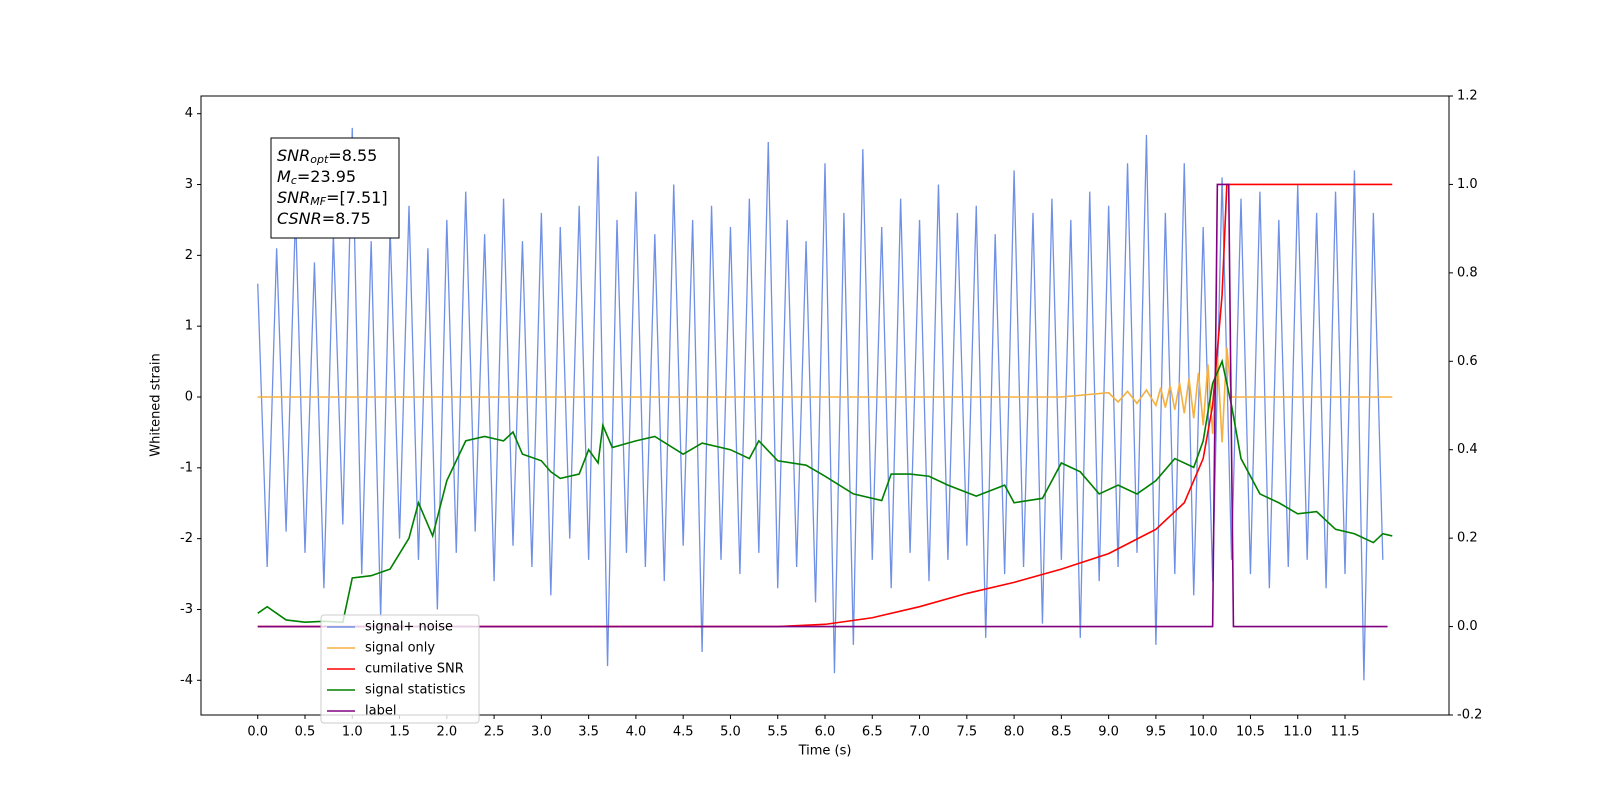 The height and width of the screenshot is (800, 1600). I want to click on x-tick-label: 8.5, so click(1061, 732).